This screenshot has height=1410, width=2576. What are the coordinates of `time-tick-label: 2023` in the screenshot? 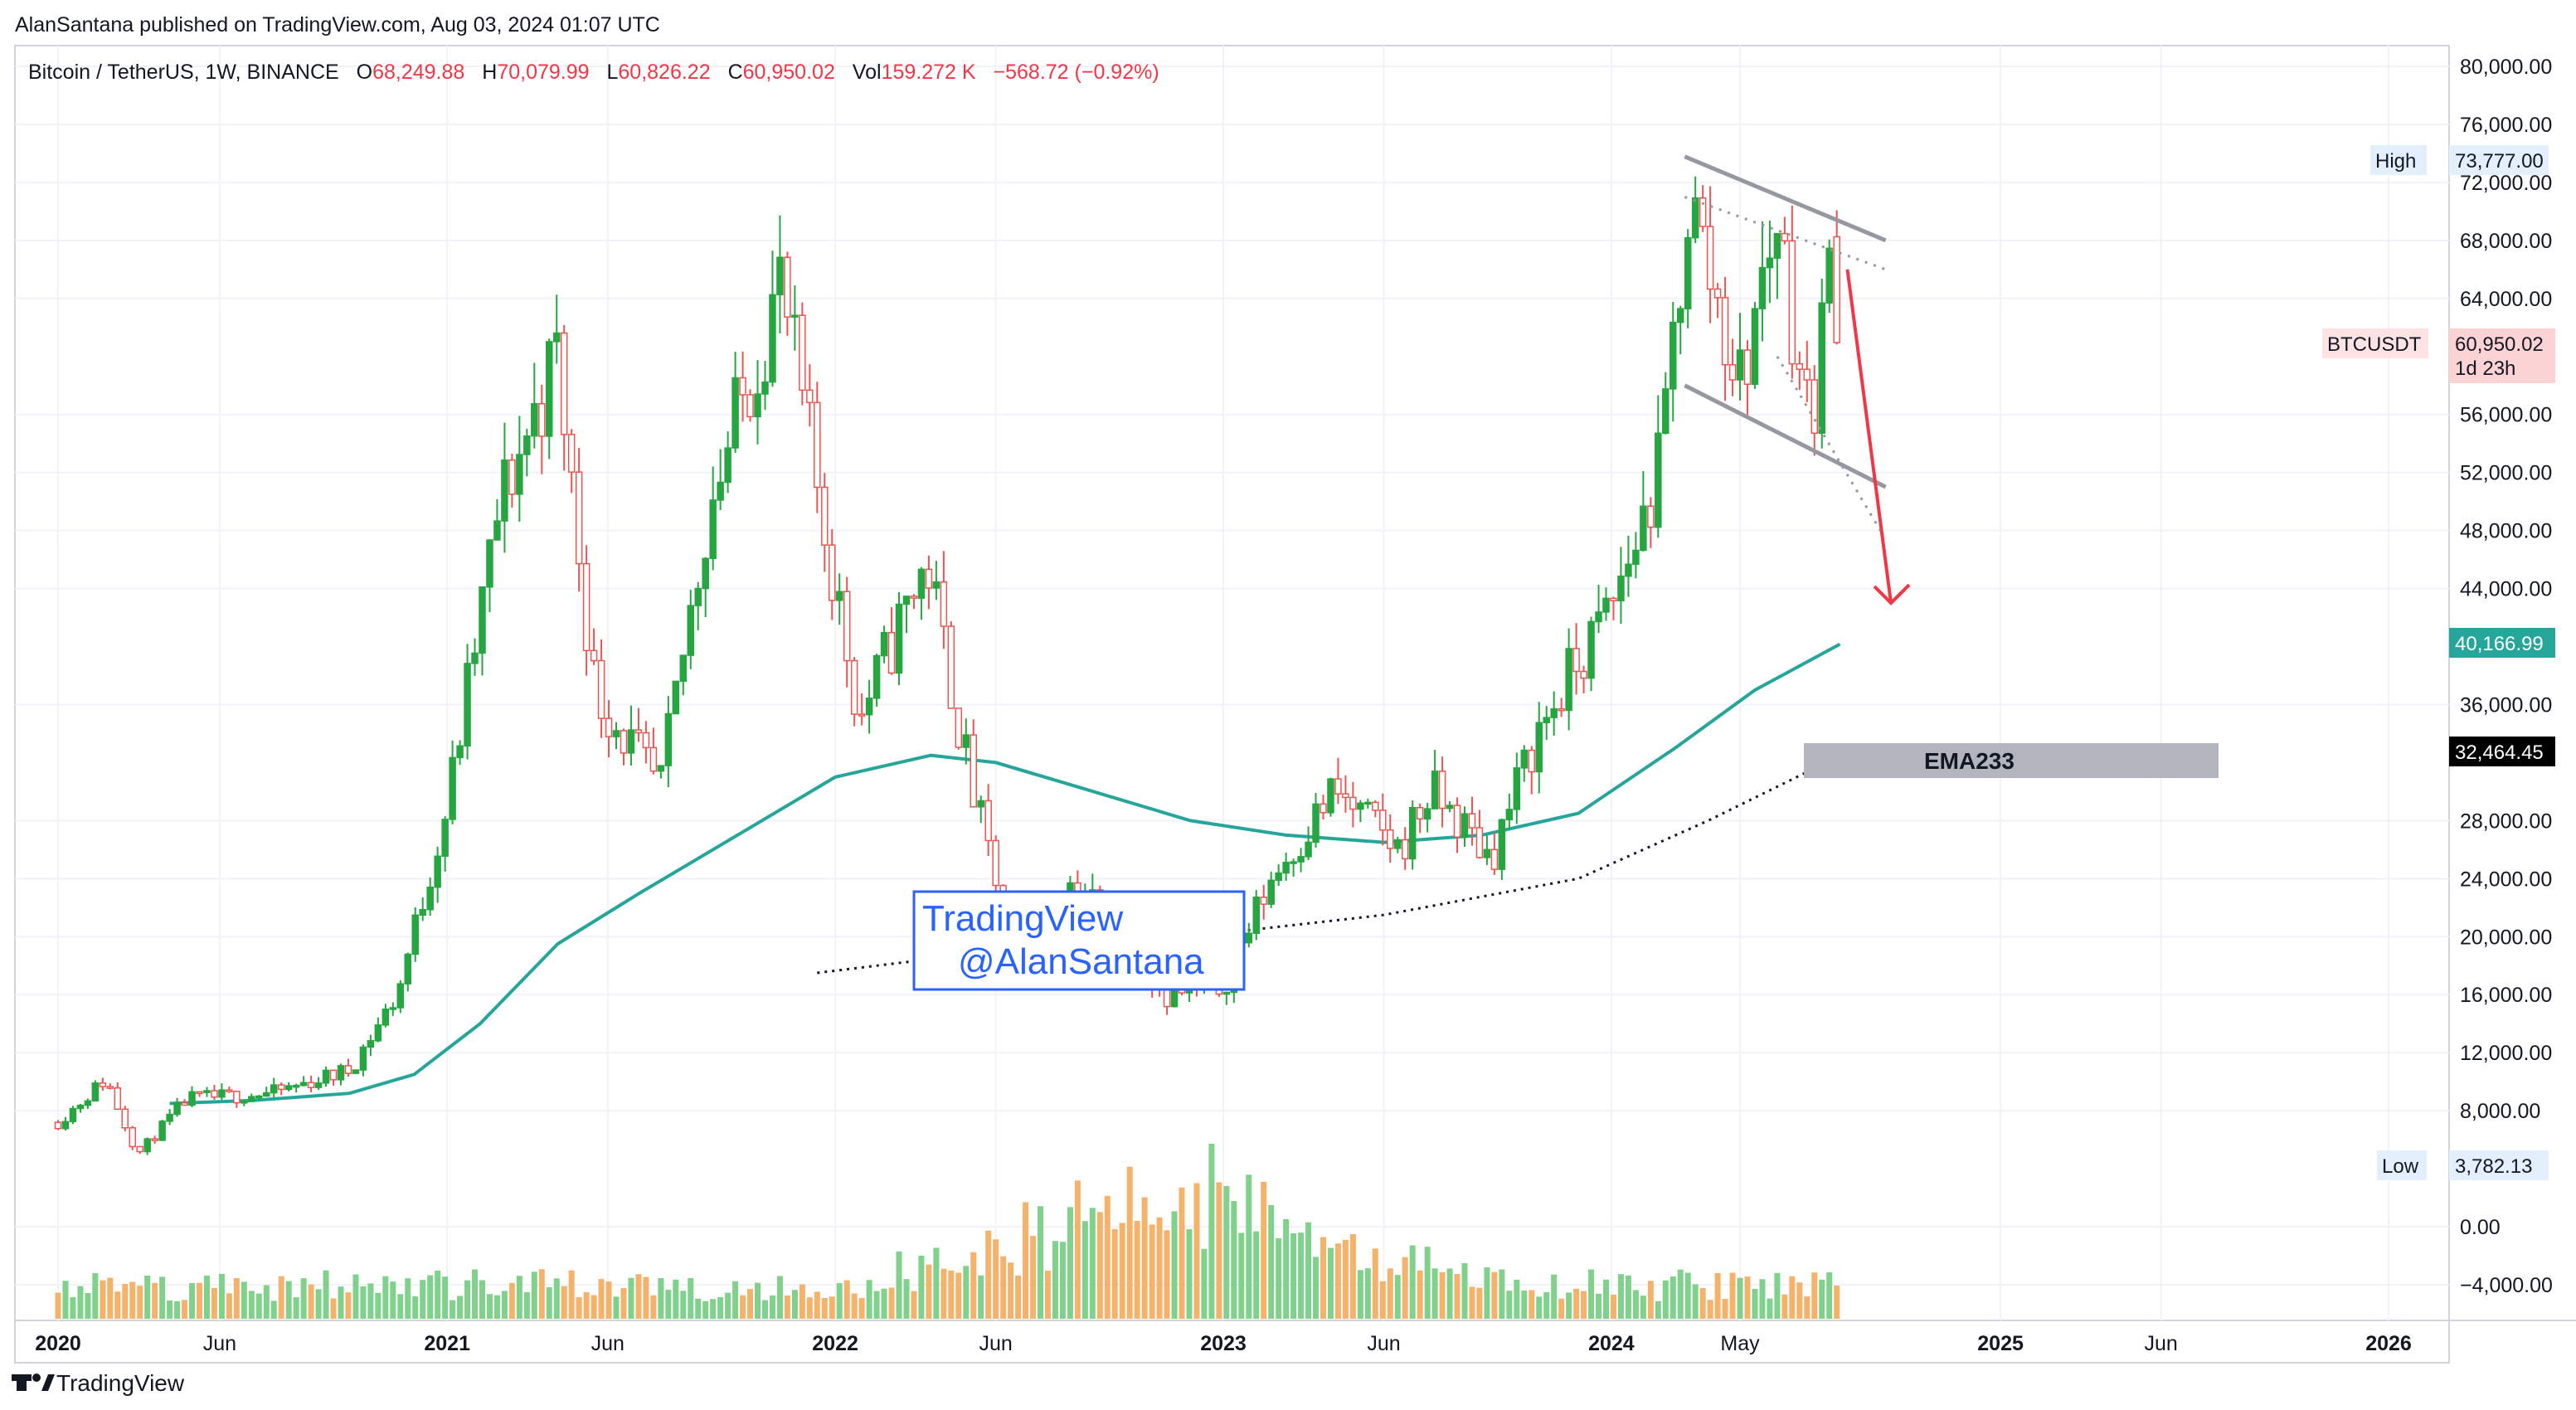 It's located at (1224, 1344).